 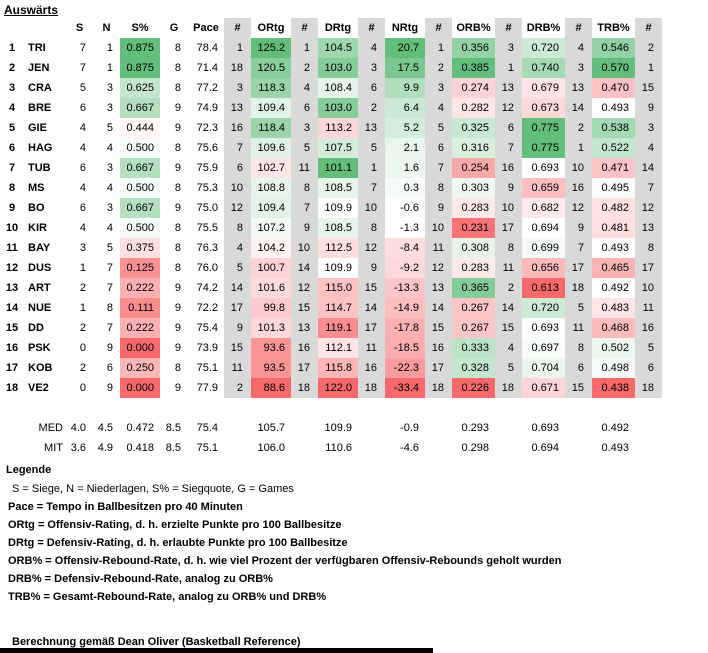 What do you see at coordinates (338, 128) in the screenshot?
I see `cell-drtg: 113.2` at bounding box center [338, 128].